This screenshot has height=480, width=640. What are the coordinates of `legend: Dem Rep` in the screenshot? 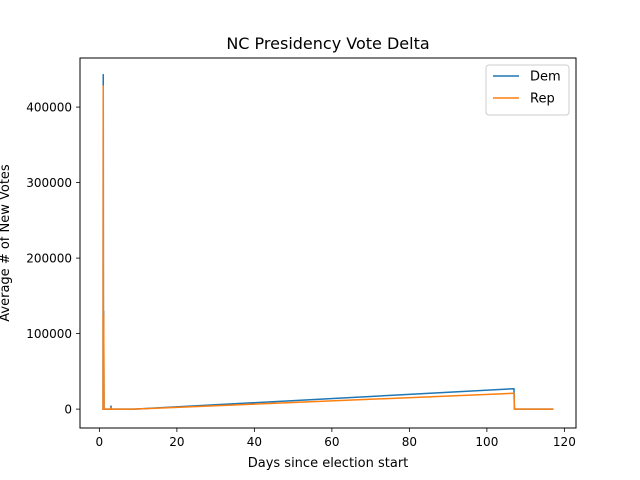 It's located at (527, 90).